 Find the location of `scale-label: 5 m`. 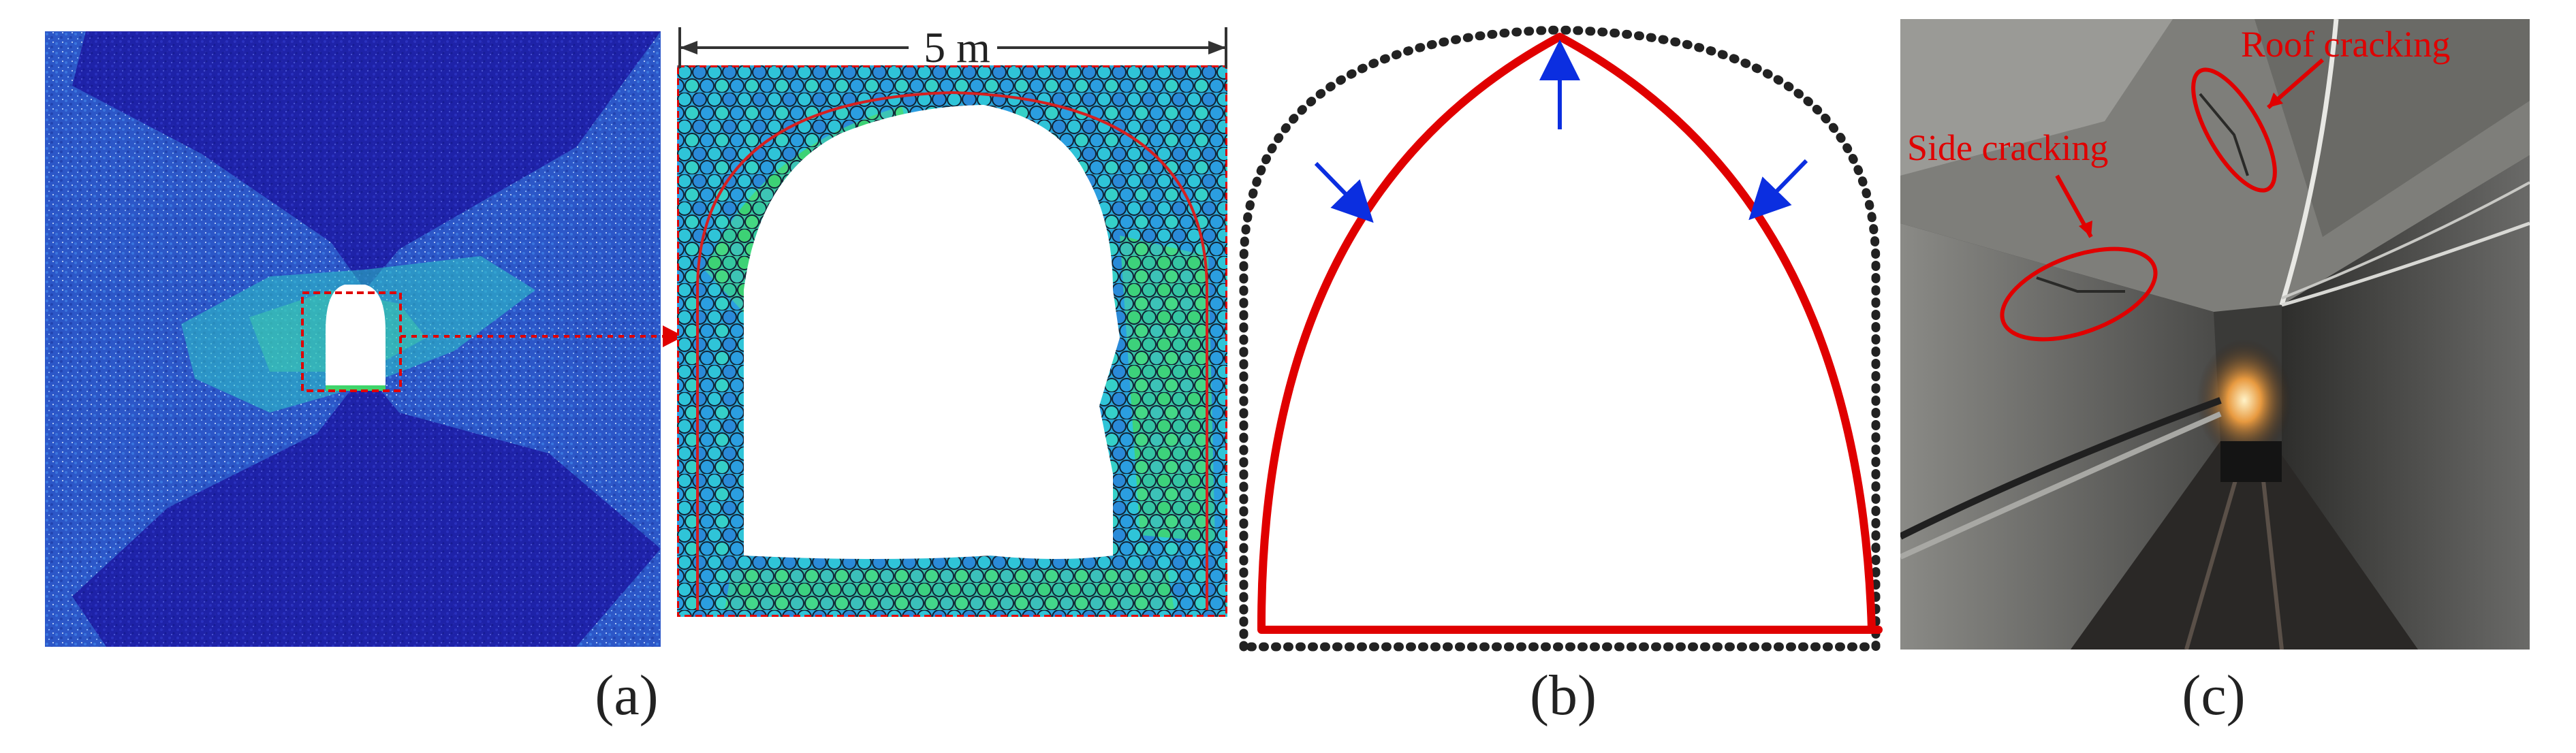

scale-label: 5 m is located at coordinates (957, 47).